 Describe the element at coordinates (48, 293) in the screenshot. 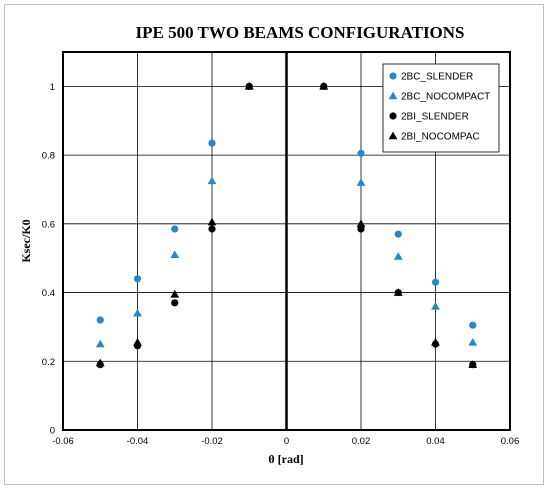

I see `y-tick-label: 0.4` at that location.